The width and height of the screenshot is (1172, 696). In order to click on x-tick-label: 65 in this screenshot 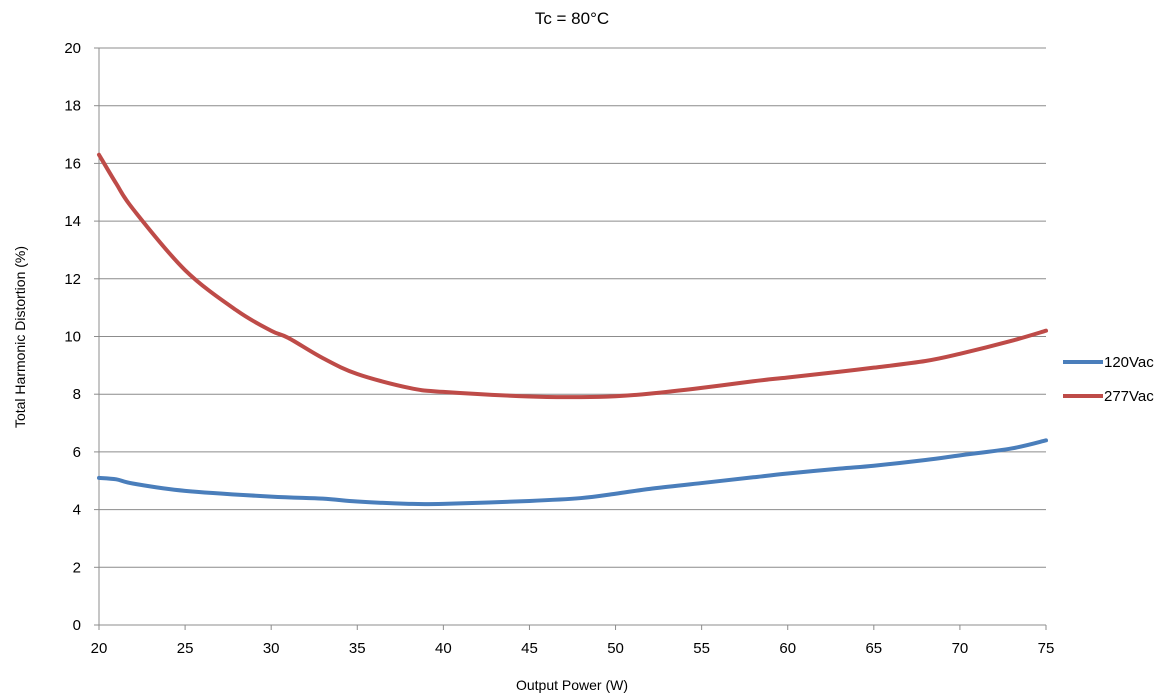, I will do `click(873, 648)`.